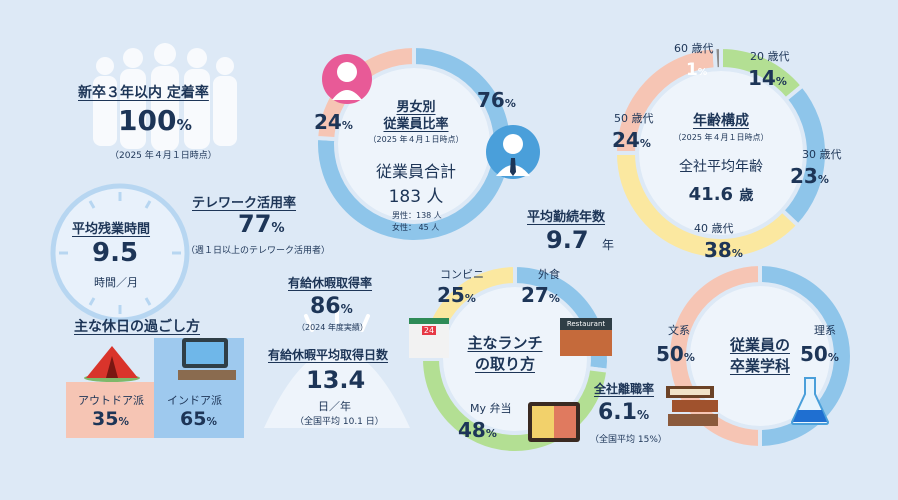 Image resolution: width=898 pixels, height=500 pixels. Describe the element at coordinates (540, 295) in the screenshot. I see `lunch-value-gaishoku: 27%` at that location.